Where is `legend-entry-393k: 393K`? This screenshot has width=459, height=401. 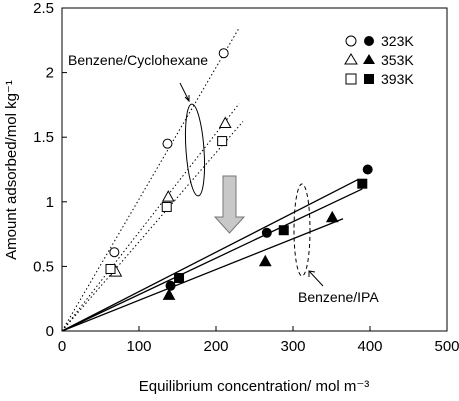
legend-entry-393k: 393K is located at coordinates (379, 79).